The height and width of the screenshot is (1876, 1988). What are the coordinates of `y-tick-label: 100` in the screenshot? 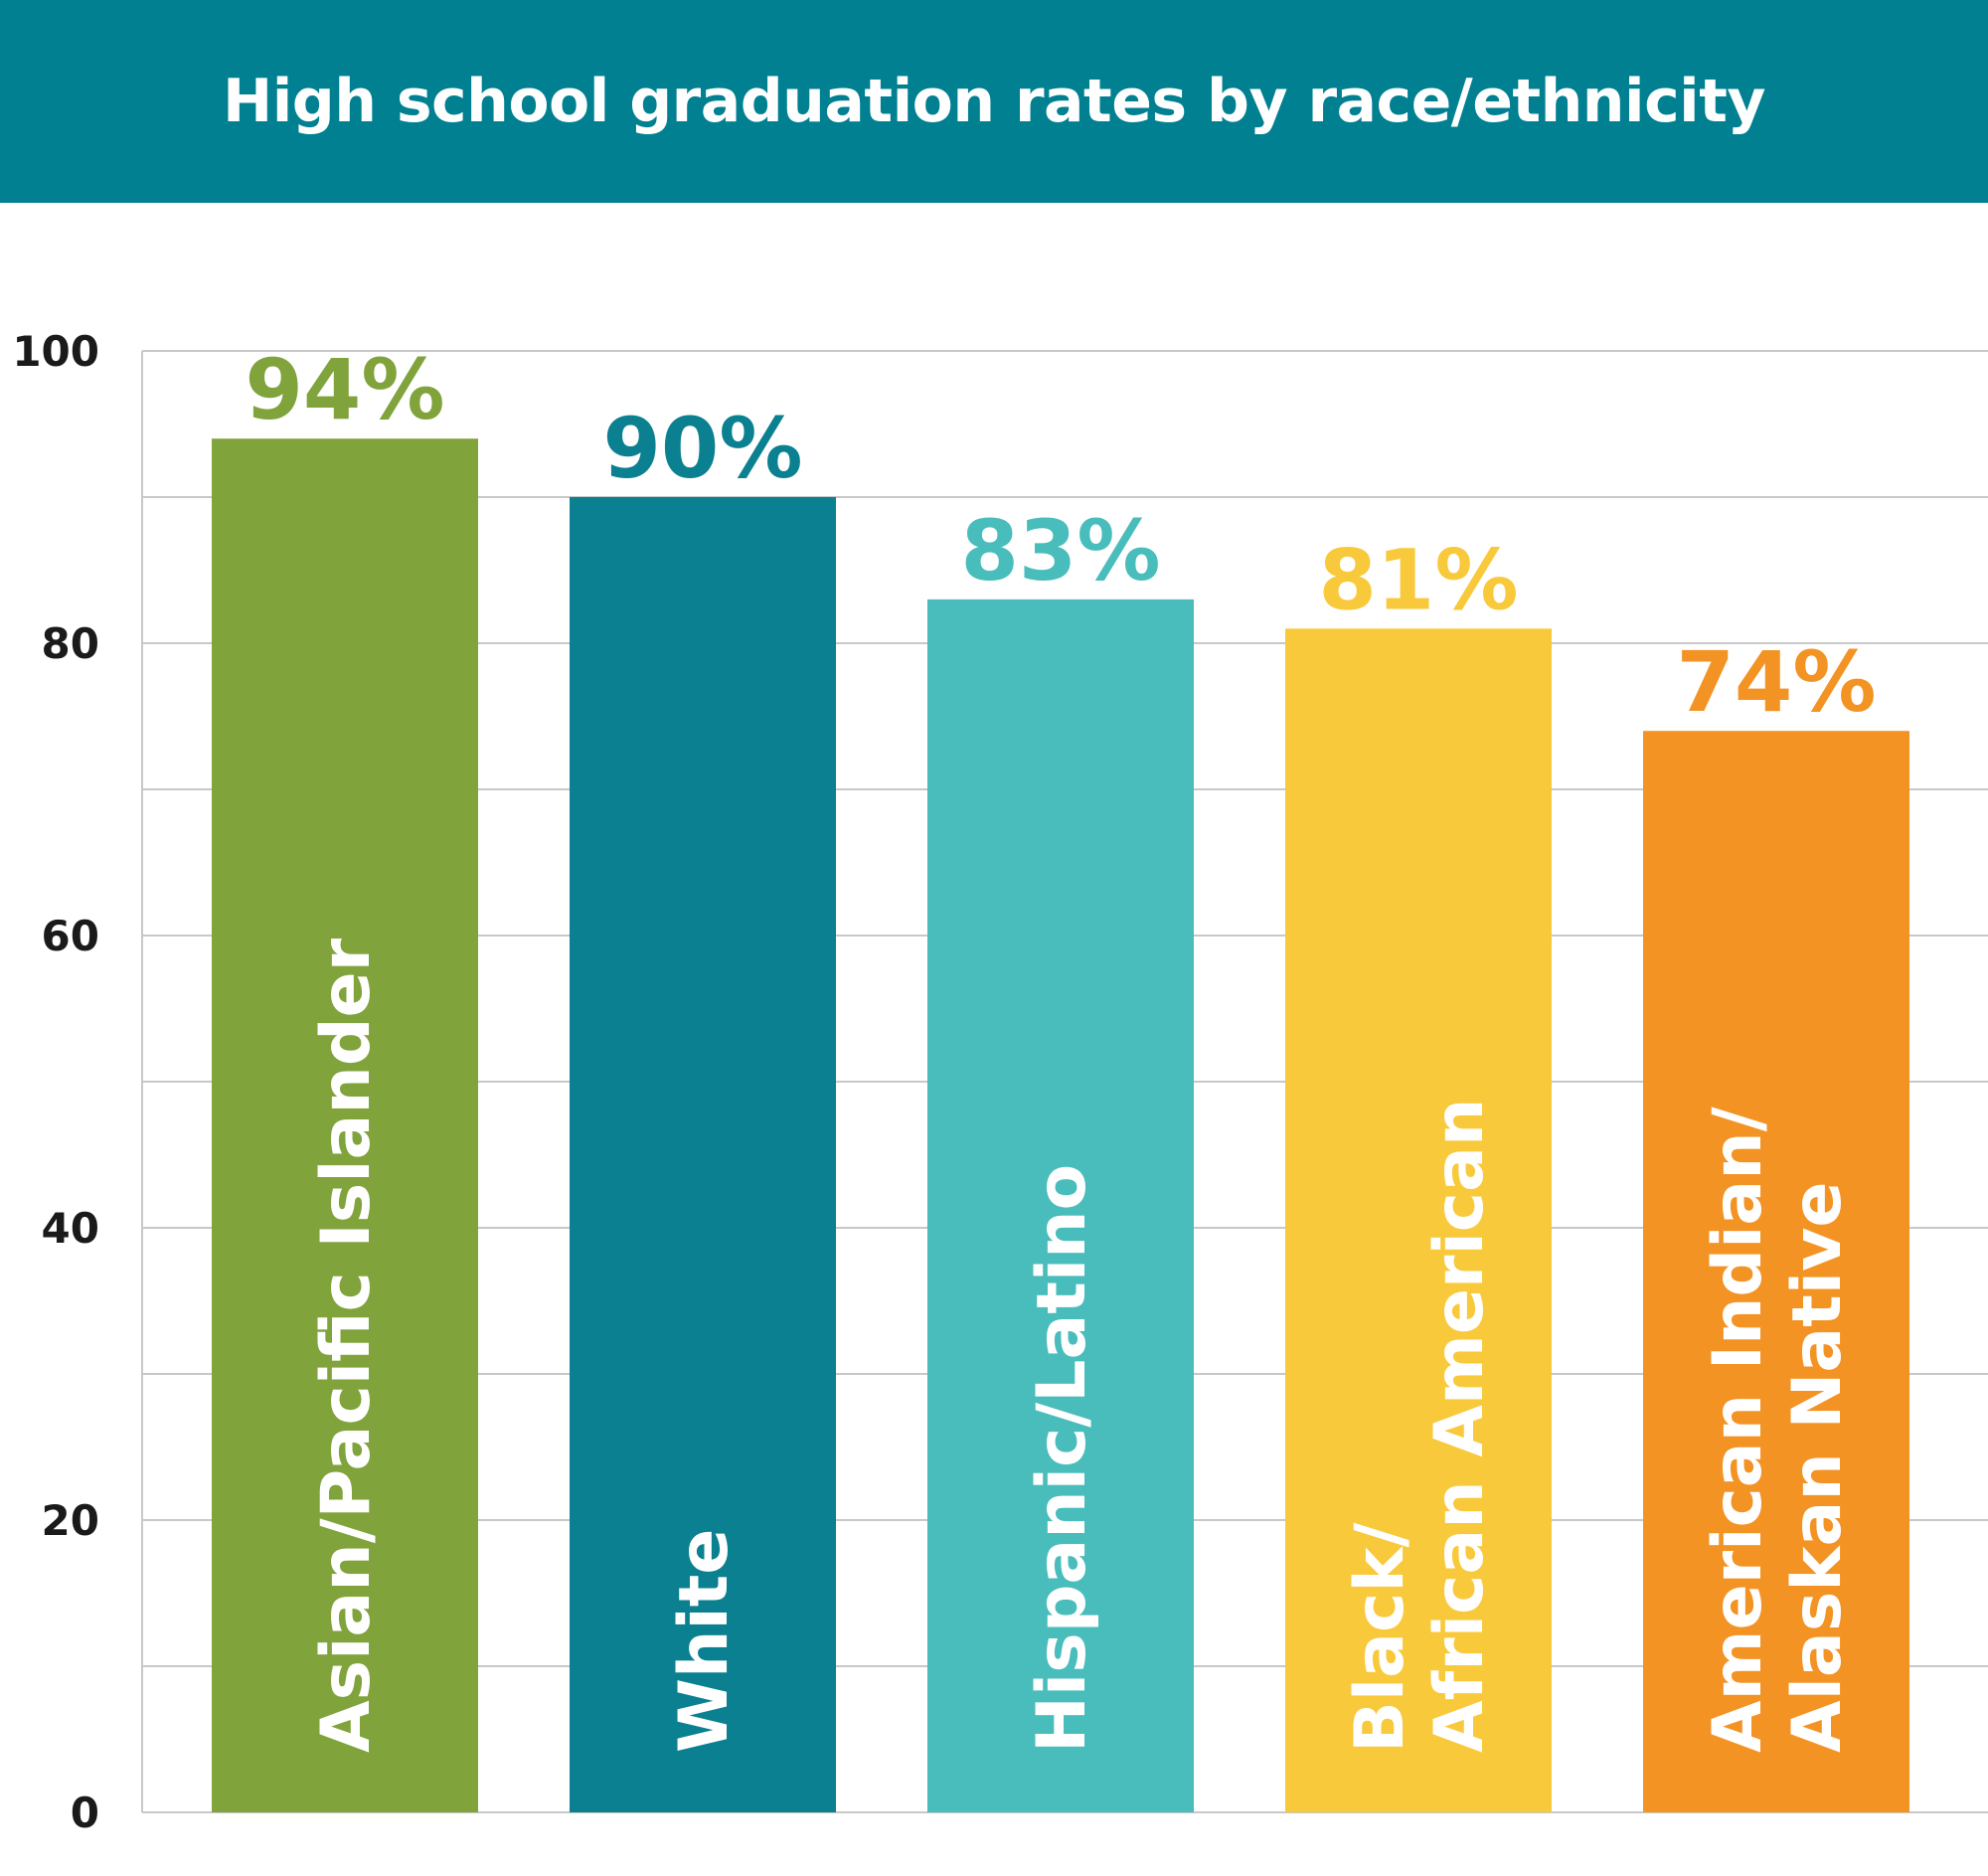 It's located at (55, 351).